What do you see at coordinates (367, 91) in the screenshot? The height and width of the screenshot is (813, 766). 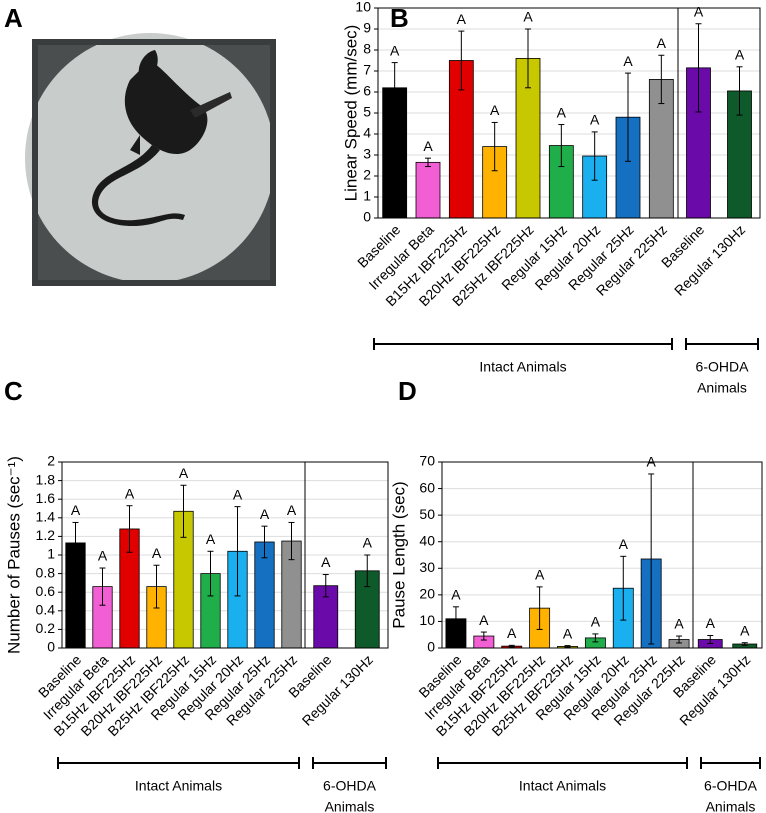 I see `y-tick-label: 6` at bounding box center [367, 91].